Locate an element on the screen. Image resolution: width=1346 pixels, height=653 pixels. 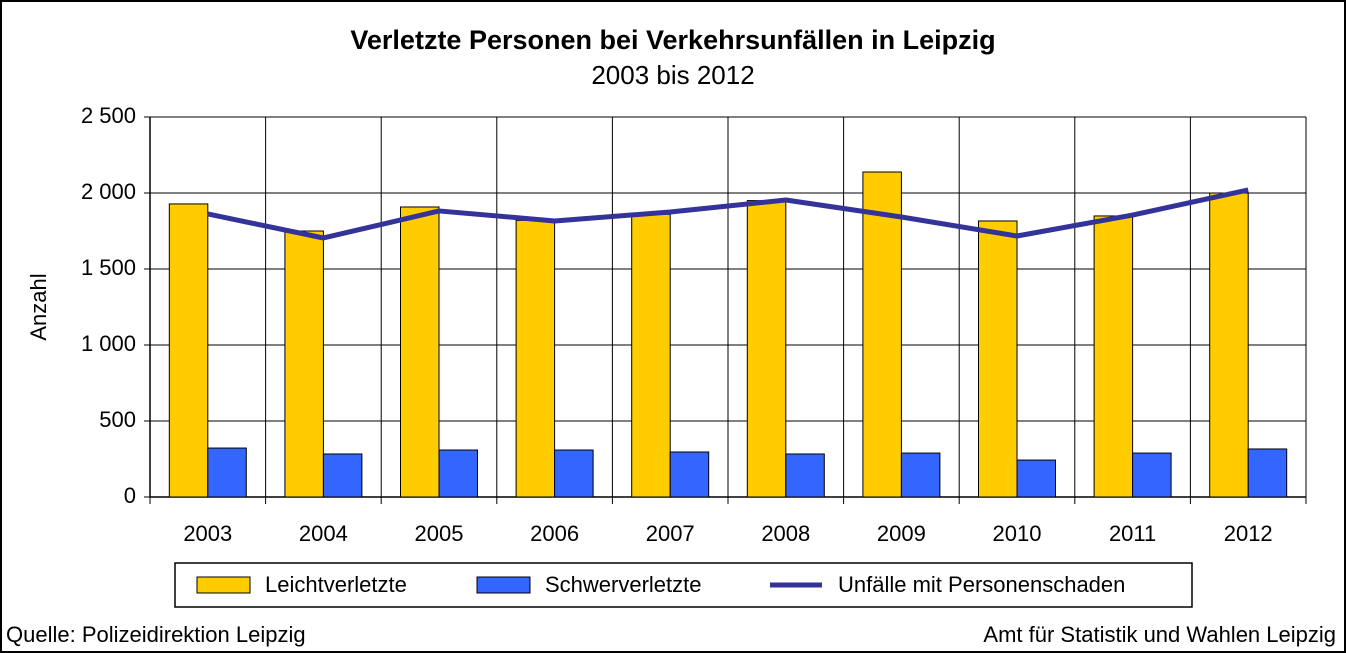
x-tick-label: 2003 is located at coordinates (207, 533).